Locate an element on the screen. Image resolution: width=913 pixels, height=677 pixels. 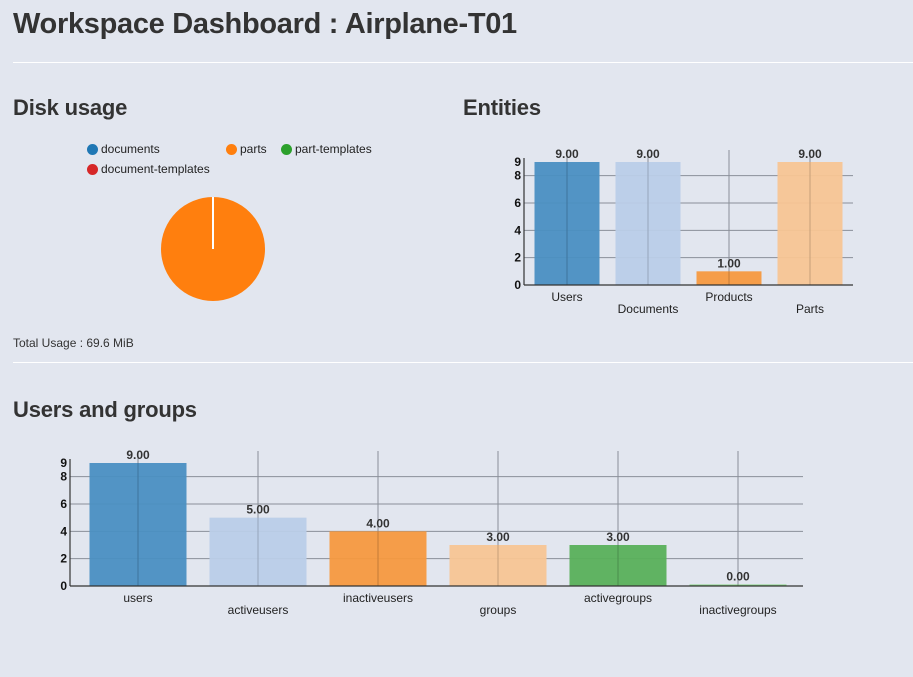
disk-usage-pie-chart is located at coordinates (213, 249).